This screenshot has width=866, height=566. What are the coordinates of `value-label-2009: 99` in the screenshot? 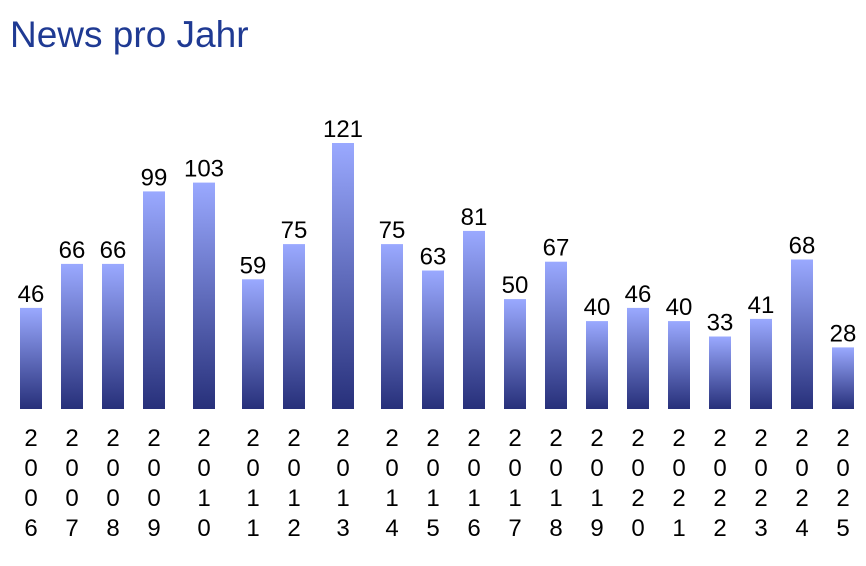 It's located at (154, 177).